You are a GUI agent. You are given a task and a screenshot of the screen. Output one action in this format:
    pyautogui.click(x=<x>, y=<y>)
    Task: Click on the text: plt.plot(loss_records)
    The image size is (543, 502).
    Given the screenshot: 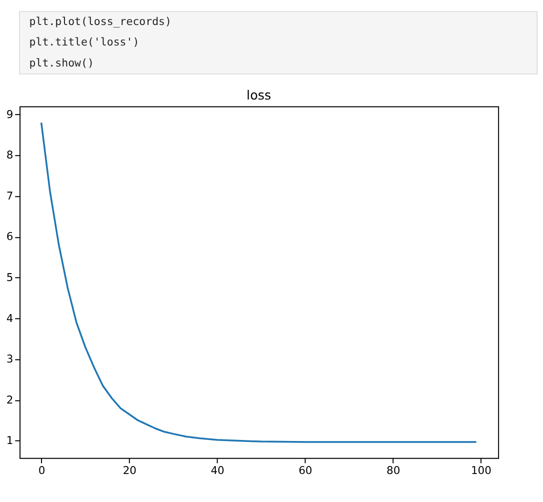 What is the action you would take?
    pyautogui.click(x=100, y=21)
    